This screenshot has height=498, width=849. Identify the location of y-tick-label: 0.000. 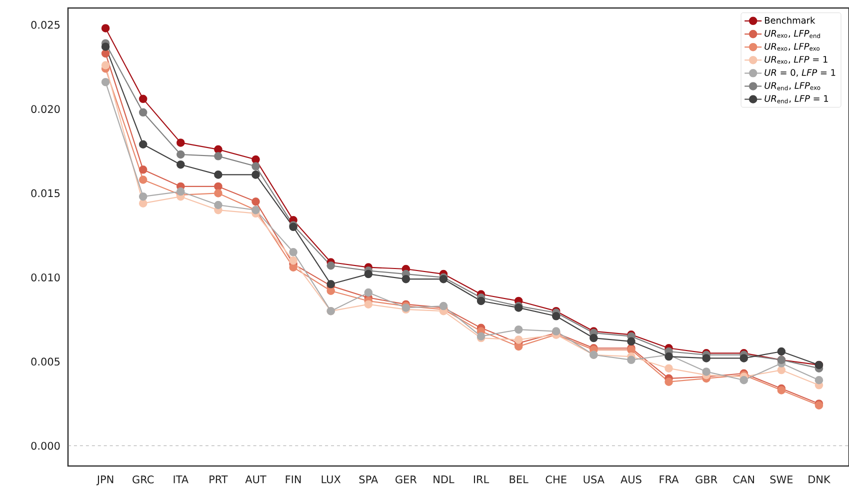
(45, 446).